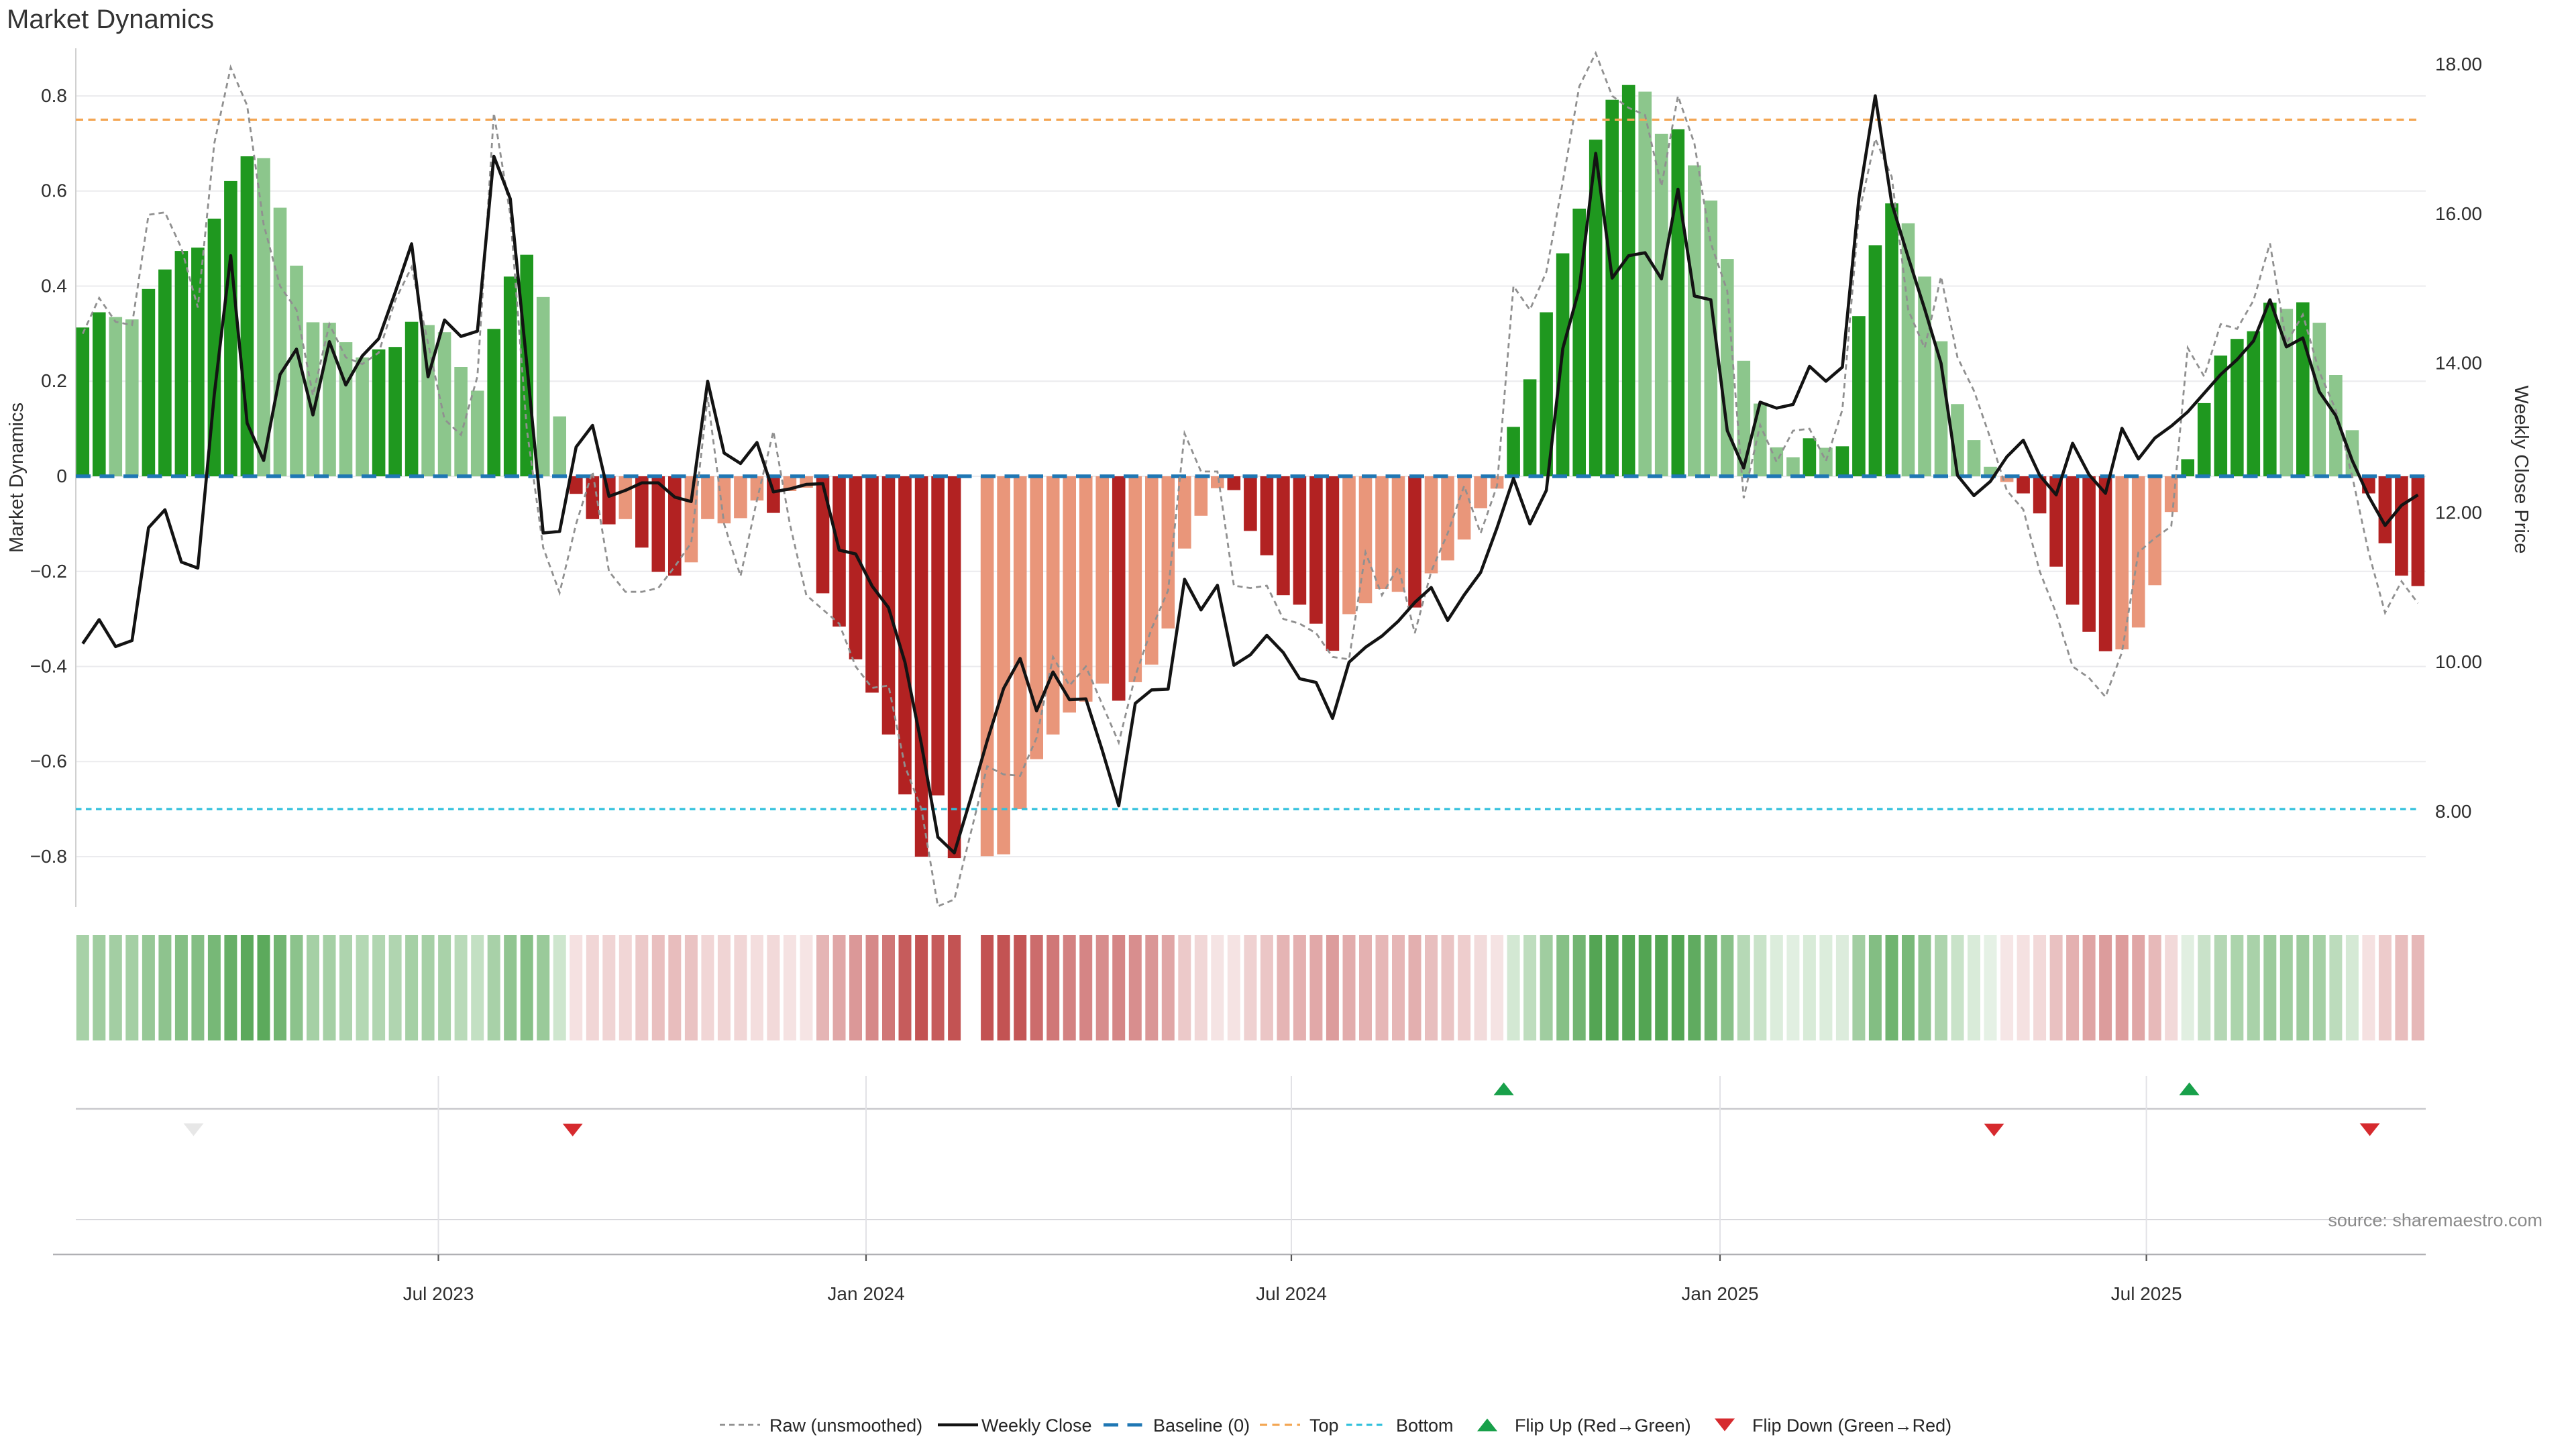 This screenshot has width=2576, height=1449. I want to click on svg-text: 0.4, so click(54, 286).